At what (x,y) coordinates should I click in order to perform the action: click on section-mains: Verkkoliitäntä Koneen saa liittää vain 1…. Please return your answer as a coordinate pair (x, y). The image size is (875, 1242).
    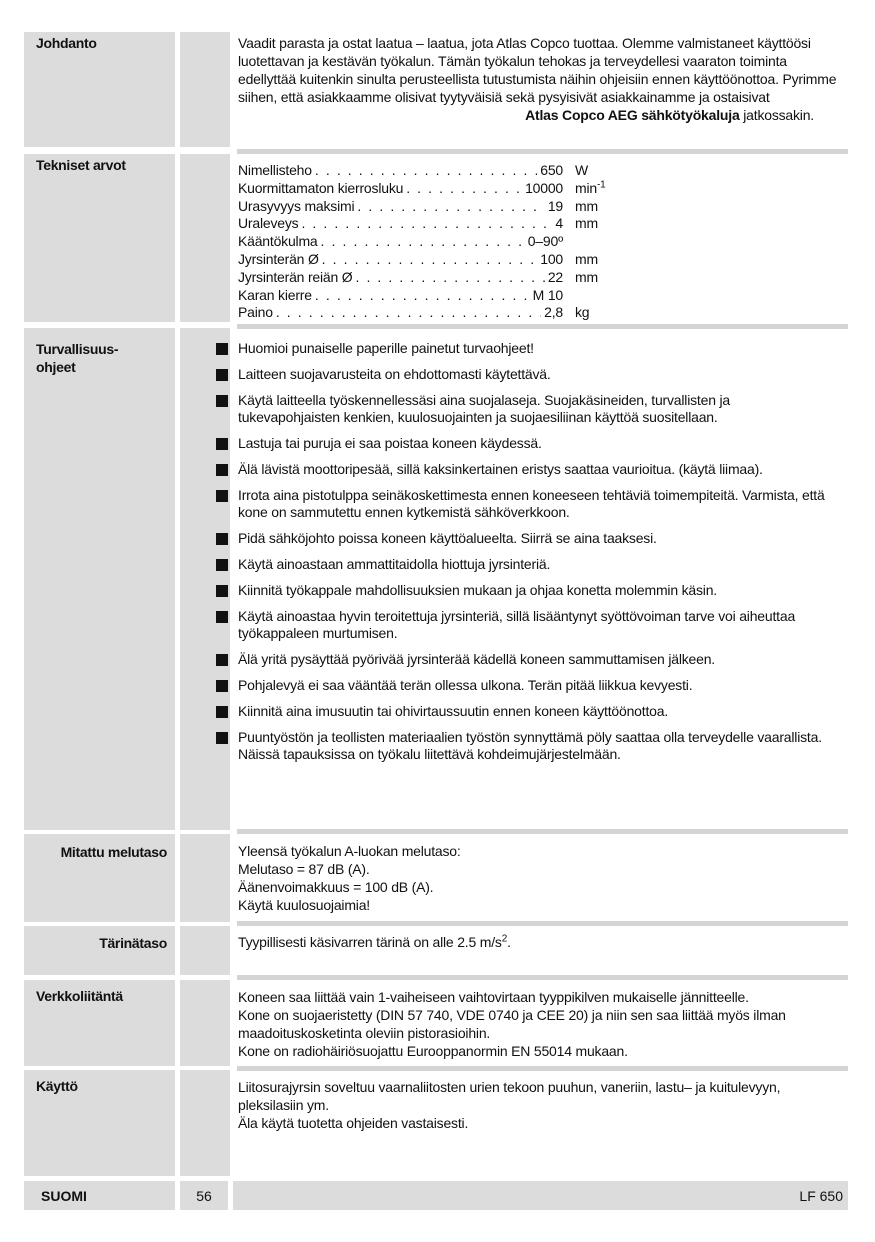
    Looking at the image, I should click on (436, 1023).